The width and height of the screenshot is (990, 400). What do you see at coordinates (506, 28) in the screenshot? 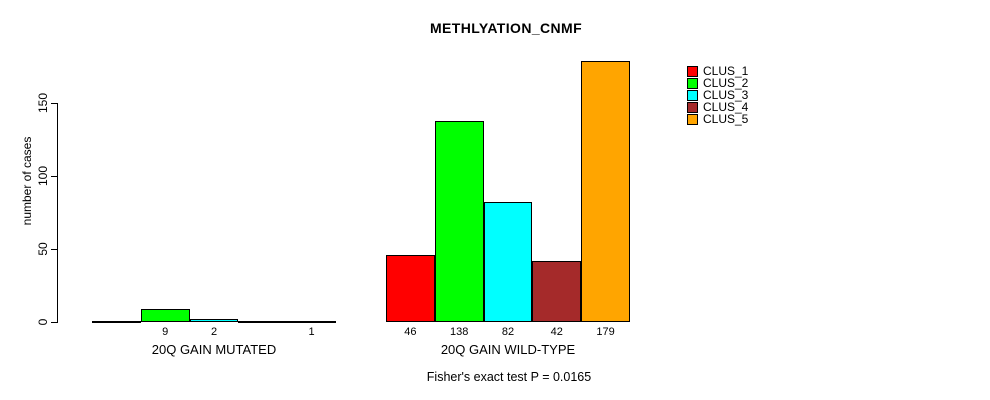
I see `chart-title: METHLYATION_CNMF` at bounding box center [506, 28].